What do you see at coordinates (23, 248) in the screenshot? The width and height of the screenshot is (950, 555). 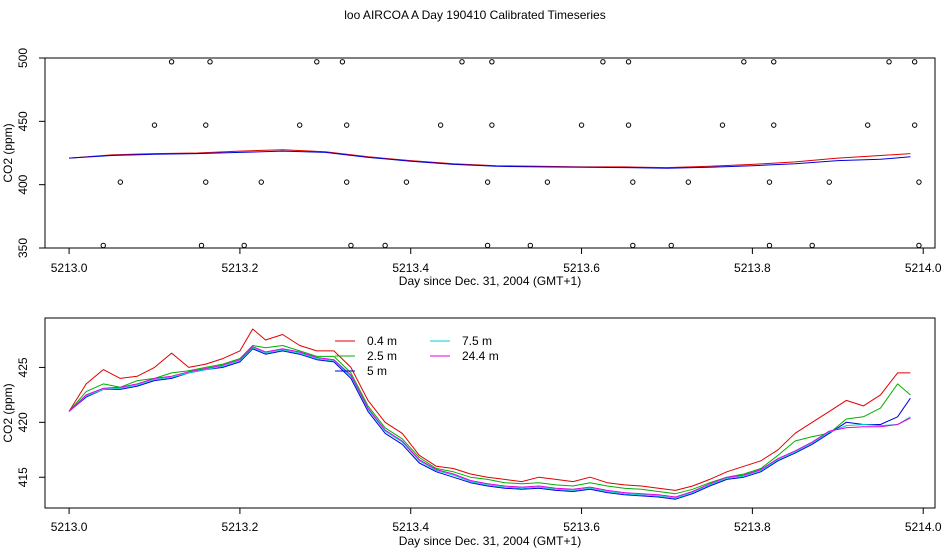 I see `y-tick-label: 350` at bounding box center [23, 248].